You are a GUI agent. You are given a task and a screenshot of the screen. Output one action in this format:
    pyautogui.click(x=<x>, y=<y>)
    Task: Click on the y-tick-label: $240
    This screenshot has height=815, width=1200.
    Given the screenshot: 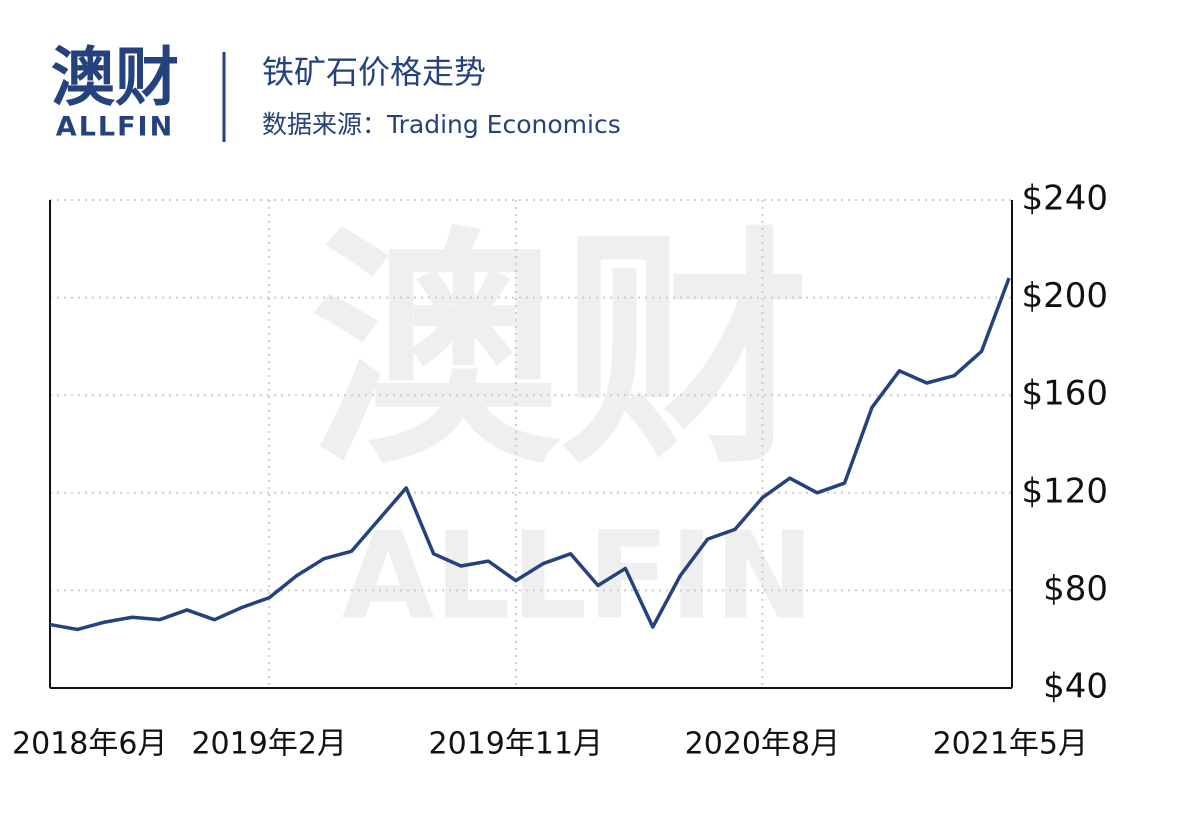 What is the action you would take?
    pyautogui.click(x=1064, y=199)
    